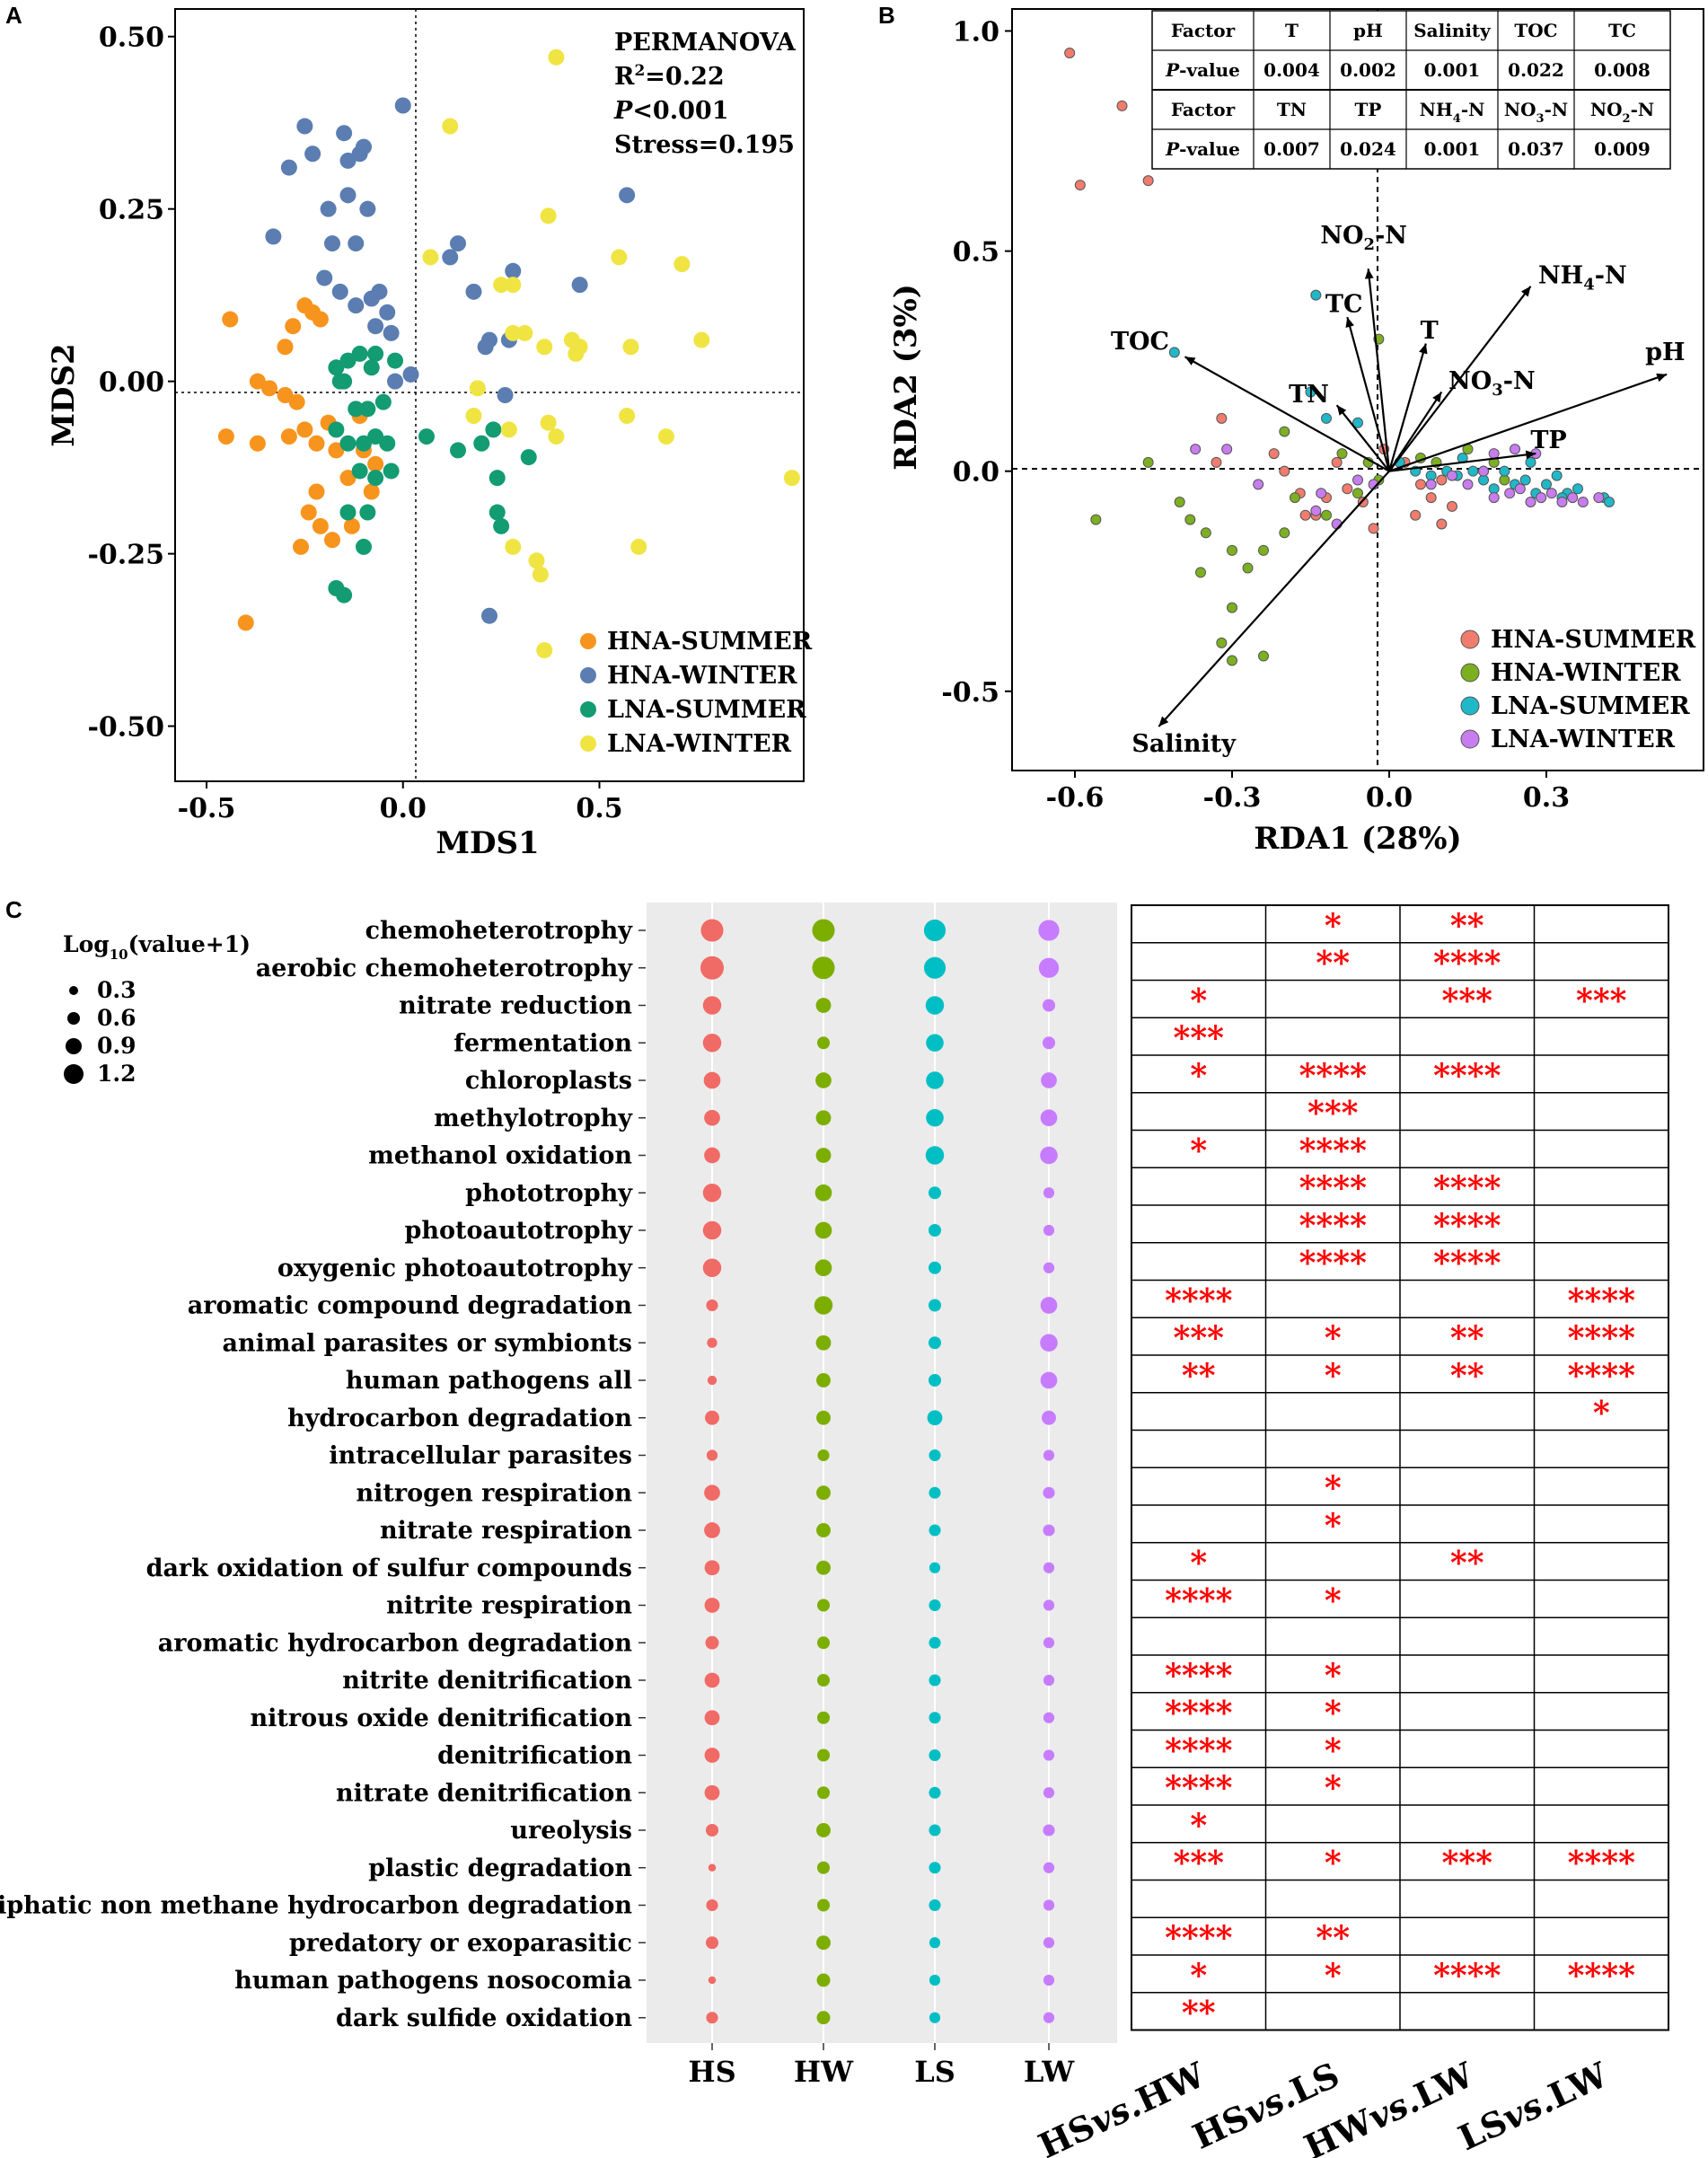 The image size is (1708, 2158). I want to click on table-pvalue: 0.008, so click(1622, 70).